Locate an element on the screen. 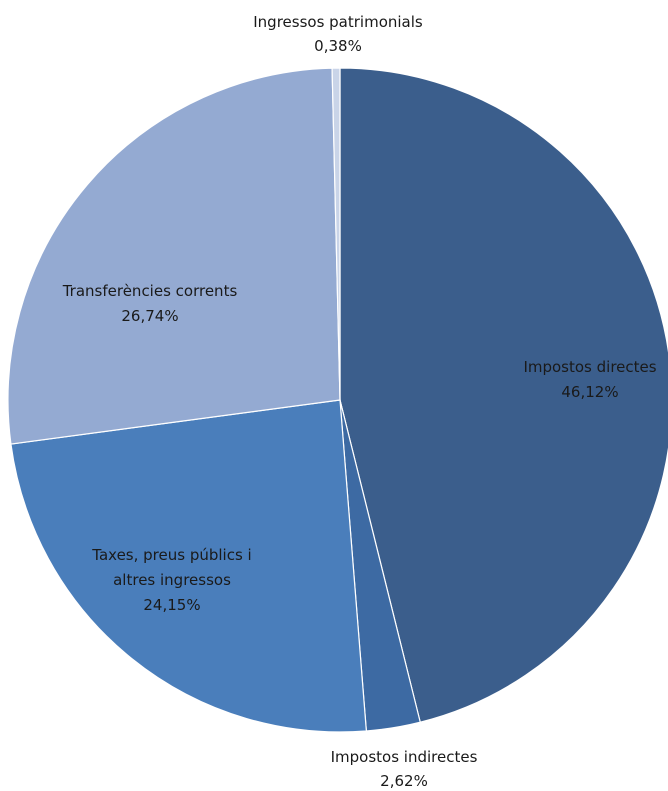 This screenshot has width=668, height=791. label-value-impostos-indirectes: 2,62% is located at coordinates (404, 781).